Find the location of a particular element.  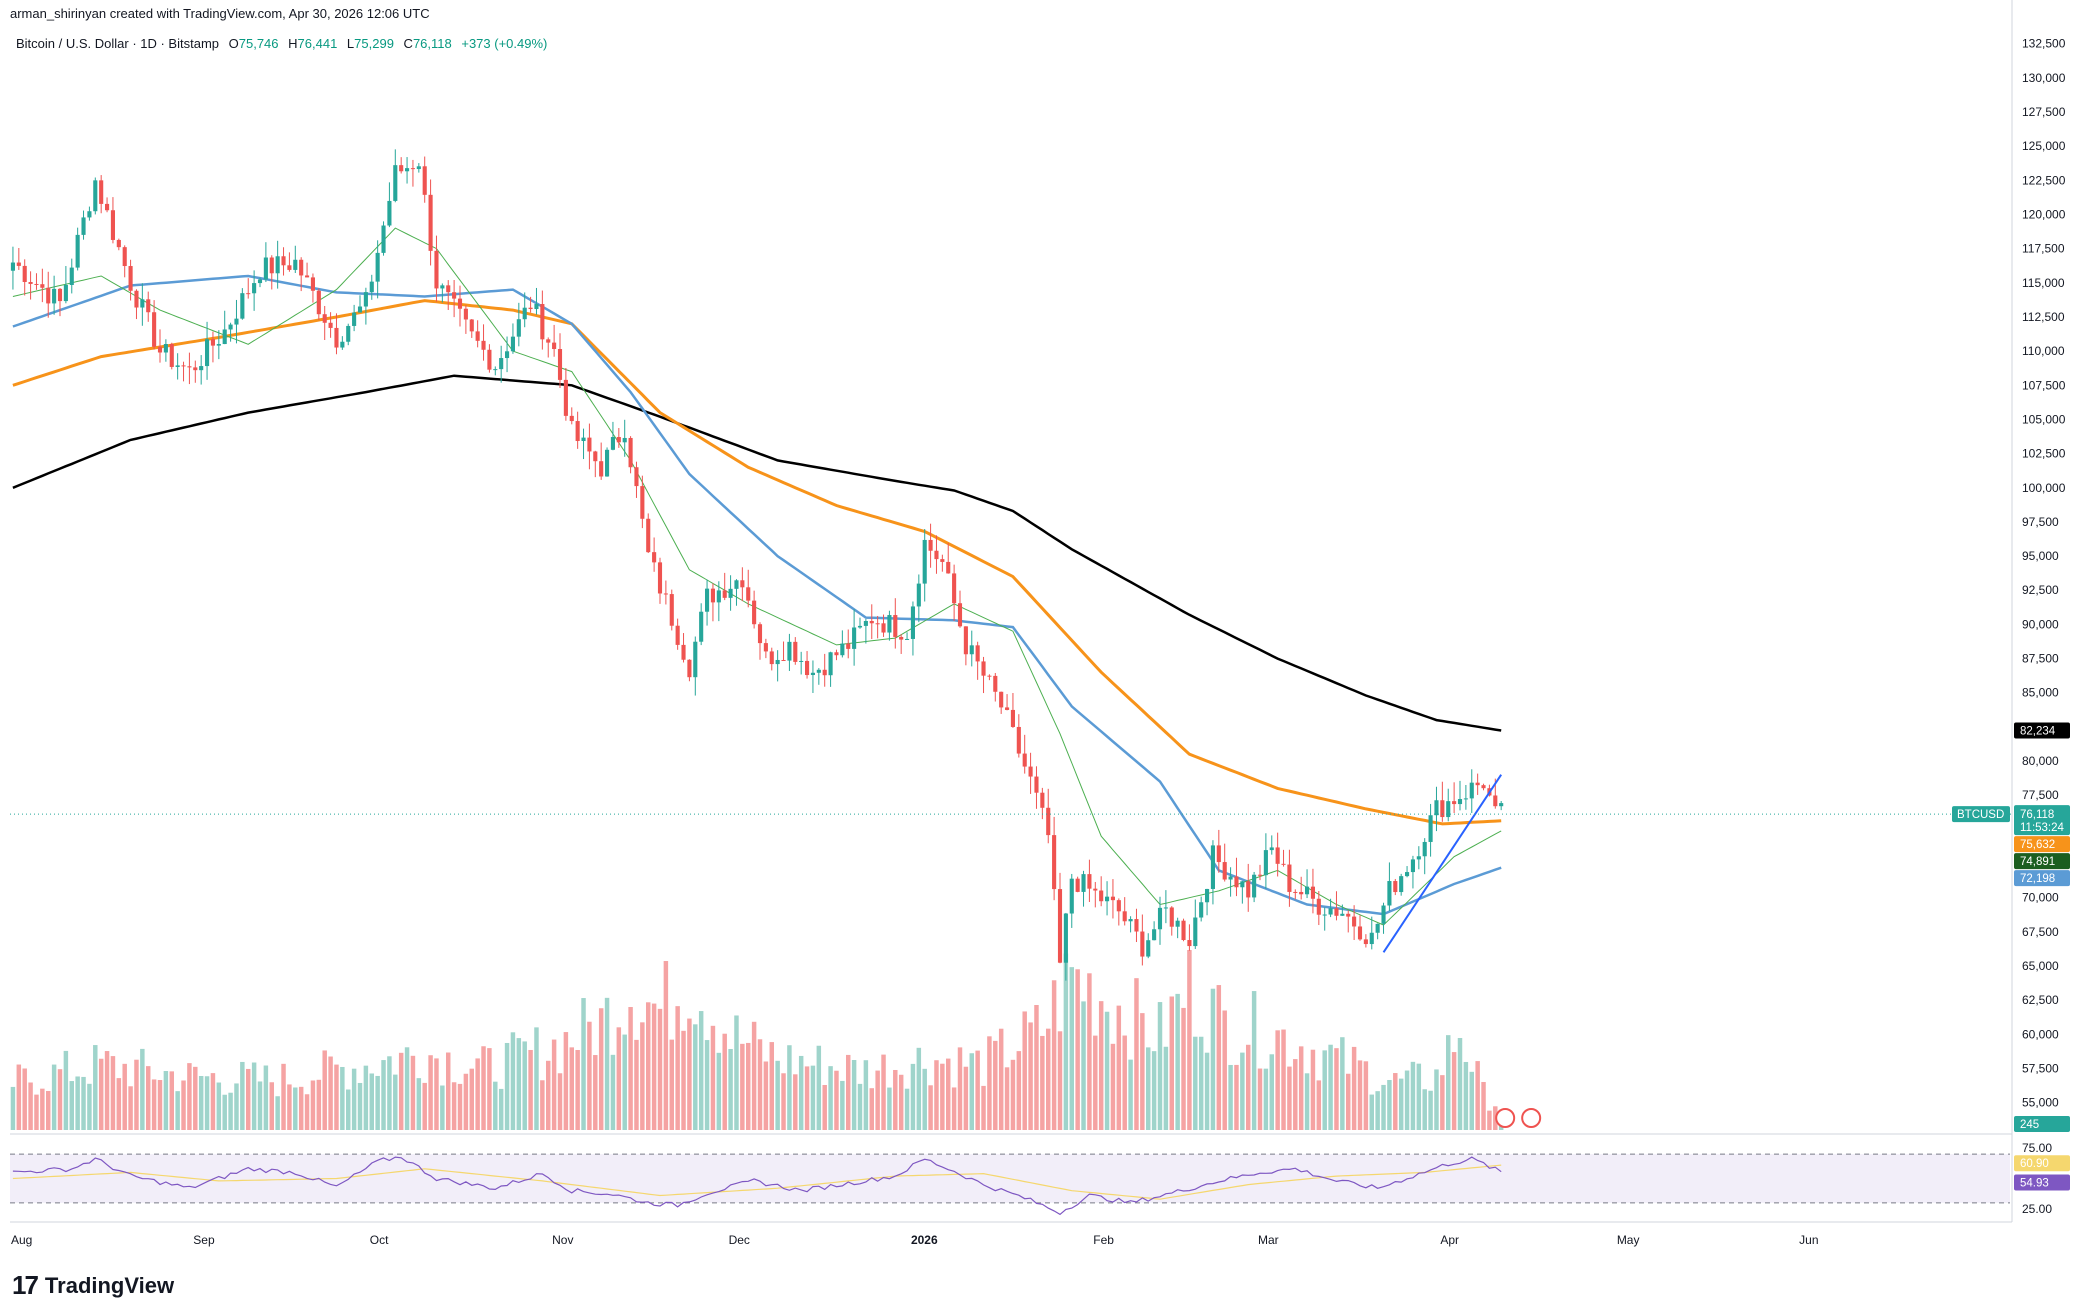

price-tick-label: 125,000 is located at coordinates (2044, 146).